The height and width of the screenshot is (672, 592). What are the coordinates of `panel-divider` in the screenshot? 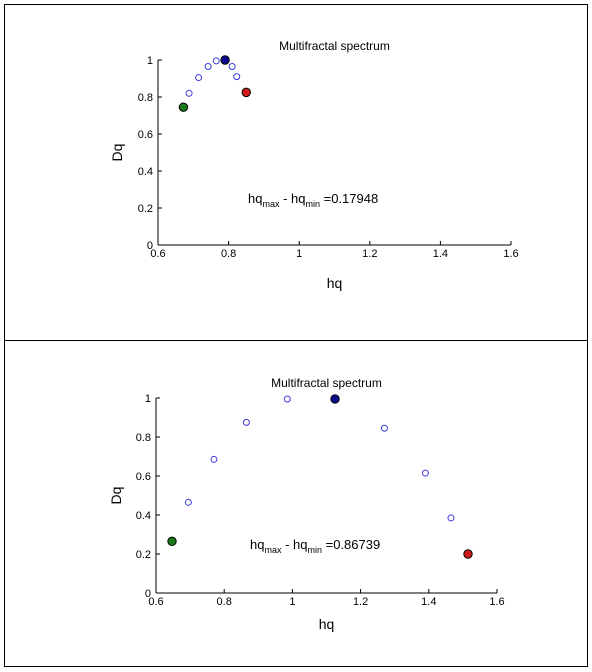 It's located at (296, 340).